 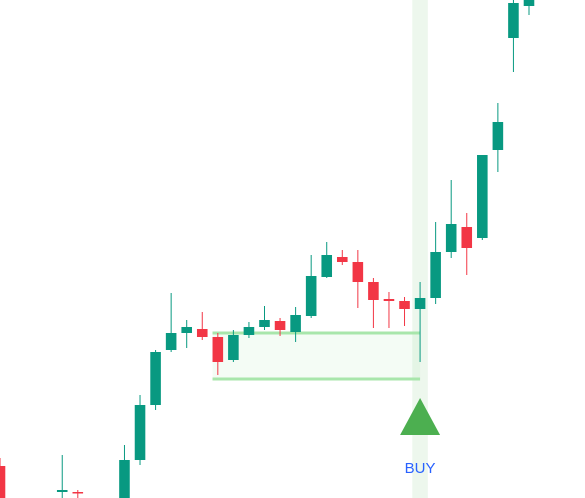 I want to click on signal-band, so click(x=420, y=249).